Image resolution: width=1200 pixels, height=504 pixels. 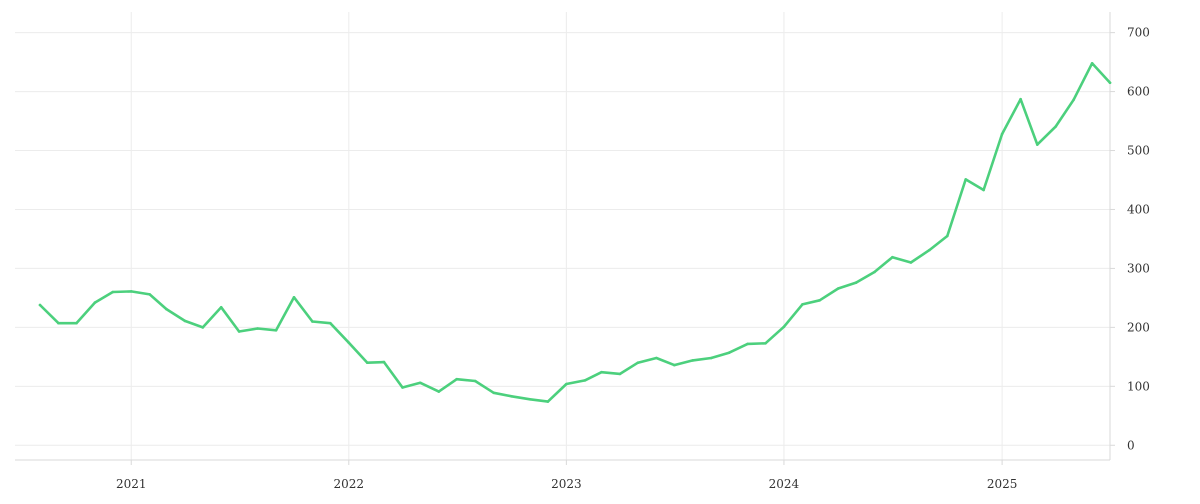 What do you see at coordinates (1138, 92) in the screenshot?
I see `y-tick-label: 600` at bounding box center [1138, 92].